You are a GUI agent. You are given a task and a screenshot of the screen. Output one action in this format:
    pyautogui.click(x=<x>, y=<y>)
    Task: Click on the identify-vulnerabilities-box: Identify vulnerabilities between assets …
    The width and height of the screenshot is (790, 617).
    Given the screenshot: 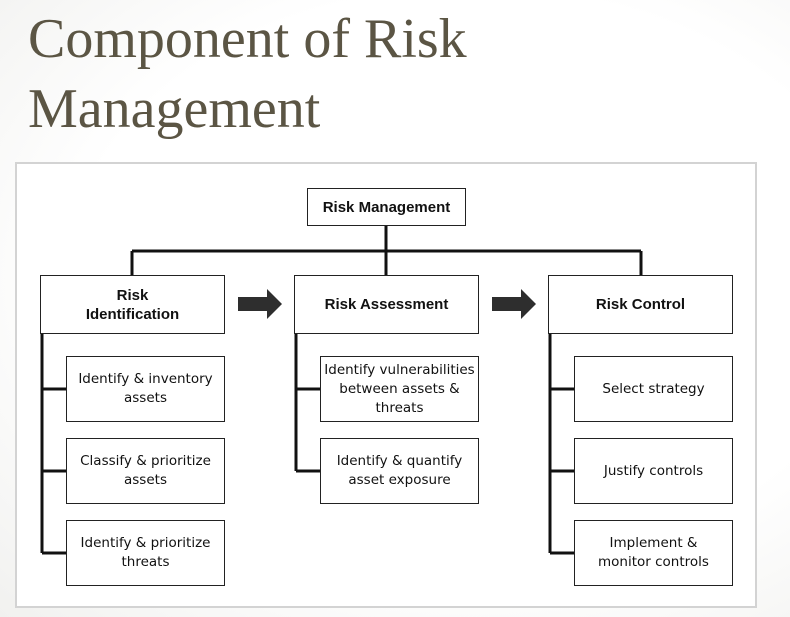 What is the action you would take?
    pyautogui.click(x=399, y=389)
    